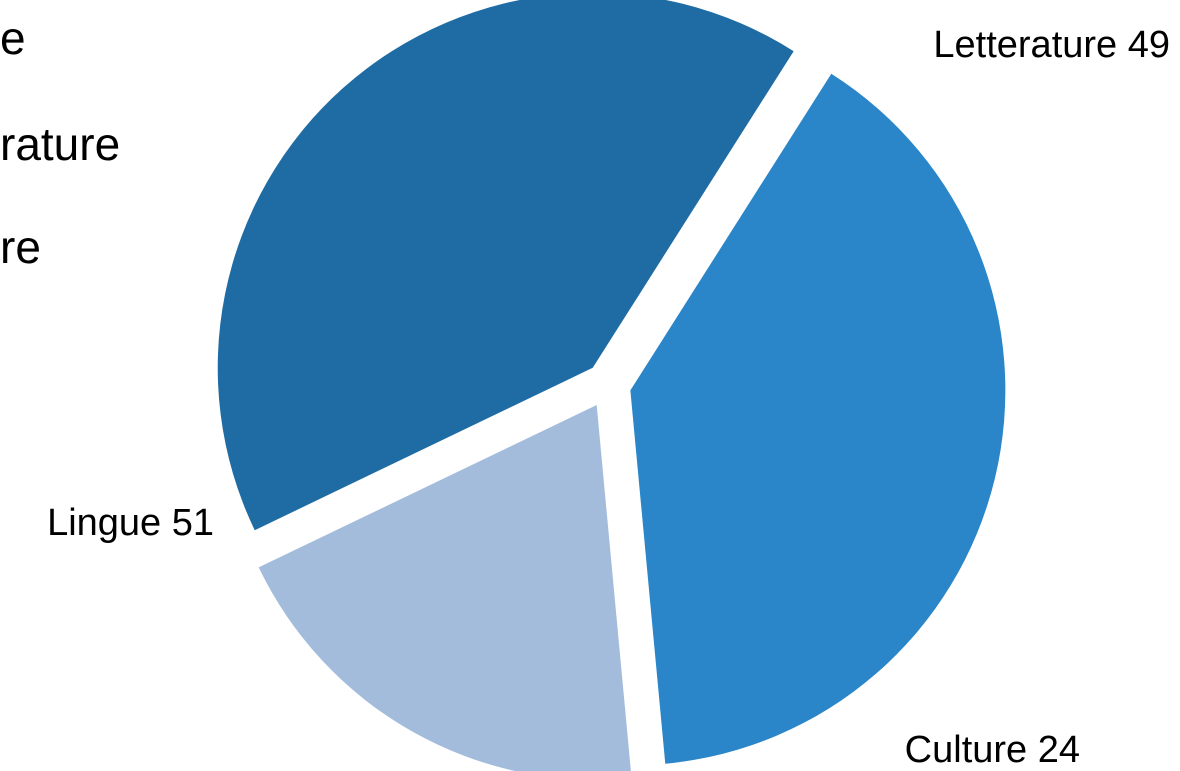  What do you see at coordinates (13, 38) in the screenshot?
I see `legend-entry-letterature-fragment: e` at bounding box center [13, 38].